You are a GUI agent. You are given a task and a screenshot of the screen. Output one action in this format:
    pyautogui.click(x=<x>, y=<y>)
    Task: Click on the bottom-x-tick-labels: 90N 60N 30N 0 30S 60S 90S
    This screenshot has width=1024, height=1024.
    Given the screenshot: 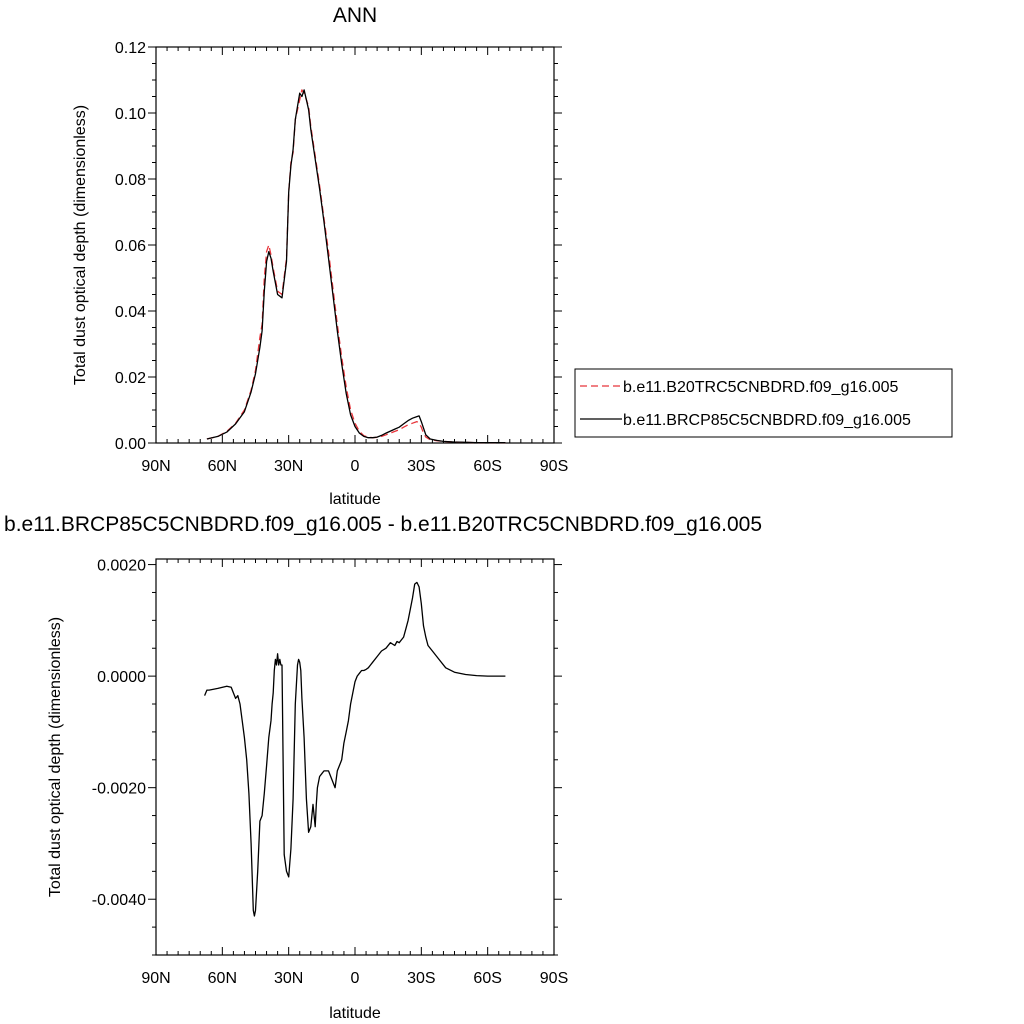 What is the action you would take?
    pyautogui.click(x=354, y=978)
    